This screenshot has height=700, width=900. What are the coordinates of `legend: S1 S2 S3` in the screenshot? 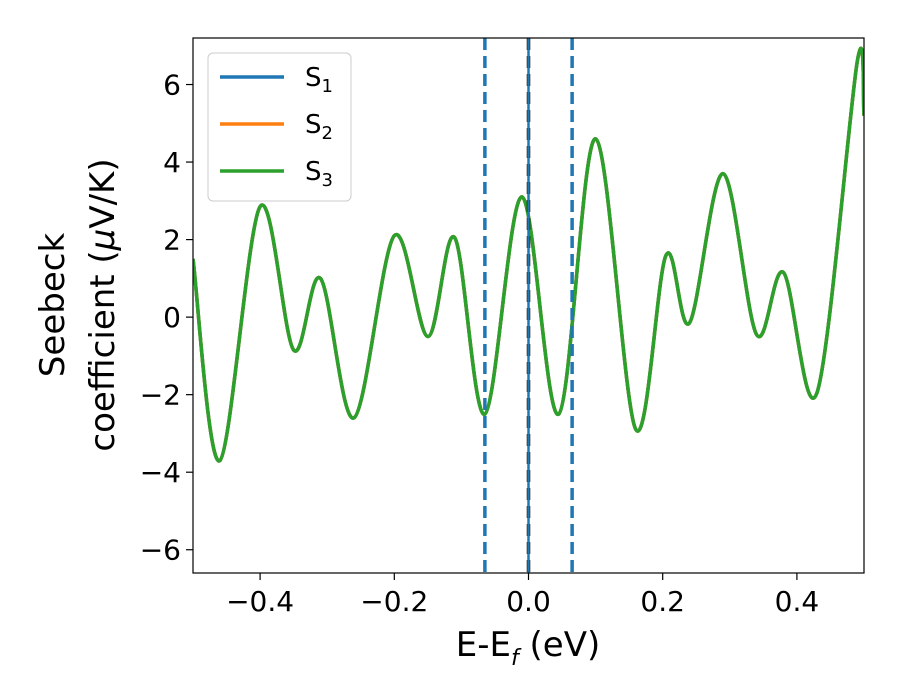 It's located at (279, 127).